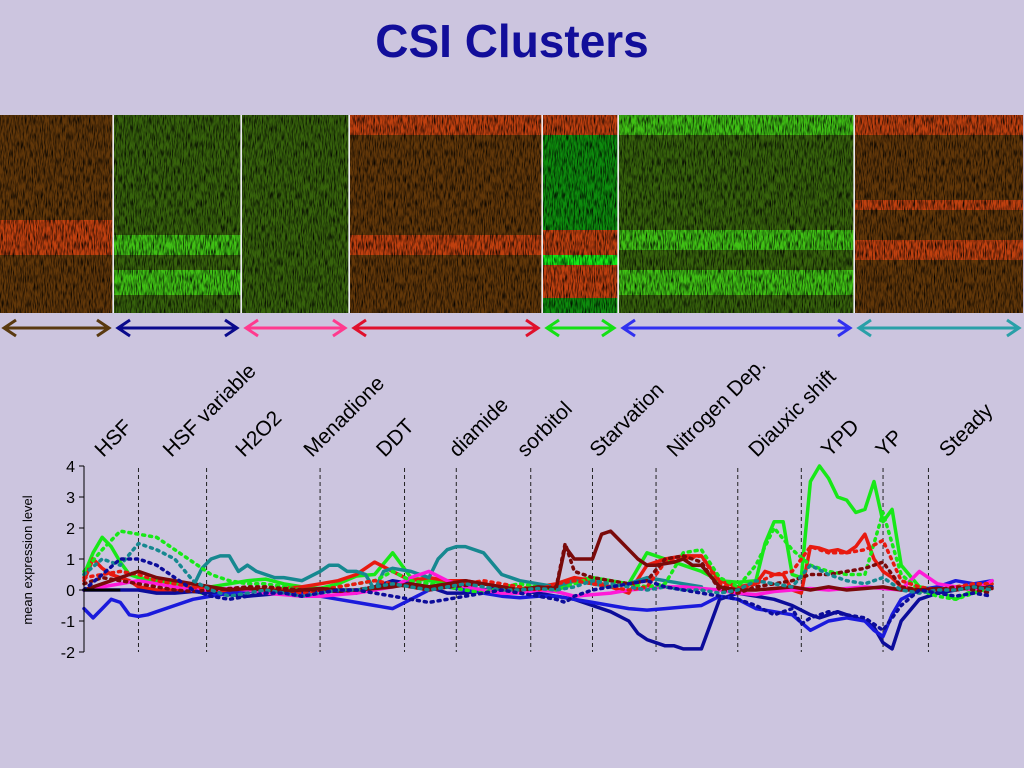 The height and width of the screenshot is (768, 1024). I want to click on slide-title: CSI Clusters, so click(512, 41).